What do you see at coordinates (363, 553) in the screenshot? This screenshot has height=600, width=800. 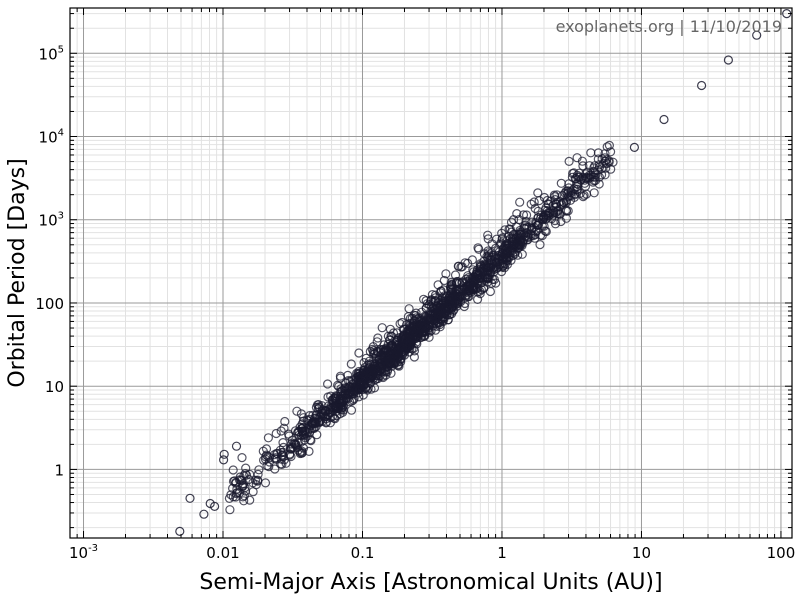 I see `x-tick-label: 0.1` at bounding box center [363, 553].